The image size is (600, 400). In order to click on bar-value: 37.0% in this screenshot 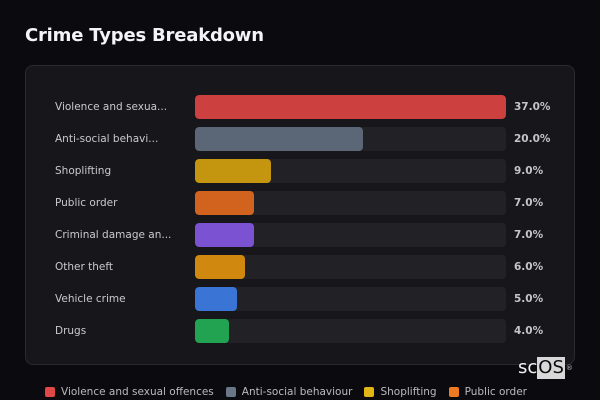, I will do `click(532, 107)`.